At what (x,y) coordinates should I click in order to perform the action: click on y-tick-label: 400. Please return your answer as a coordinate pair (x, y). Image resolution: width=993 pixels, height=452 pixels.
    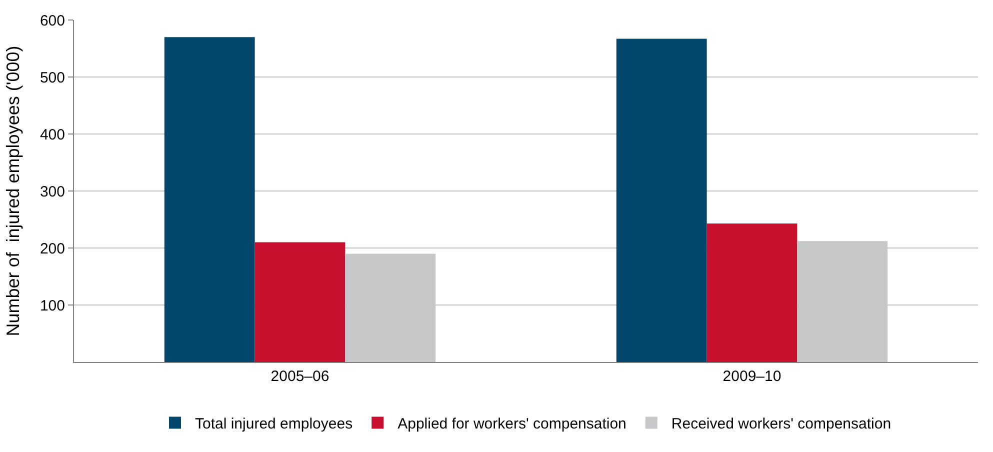
    Looking at the image, I should click on (52, 135).